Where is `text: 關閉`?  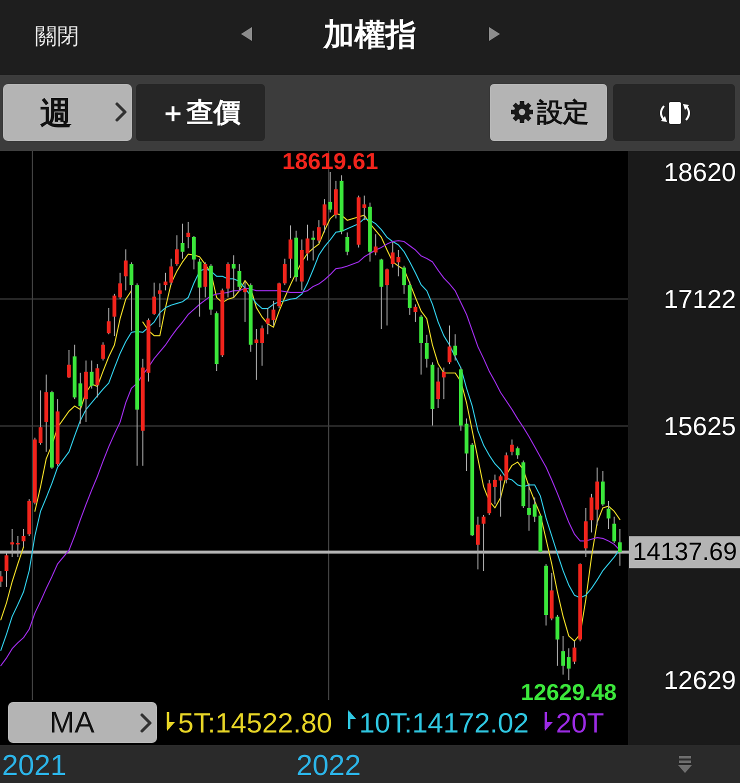 text: 關閉 is located at coordinates (57, 37).